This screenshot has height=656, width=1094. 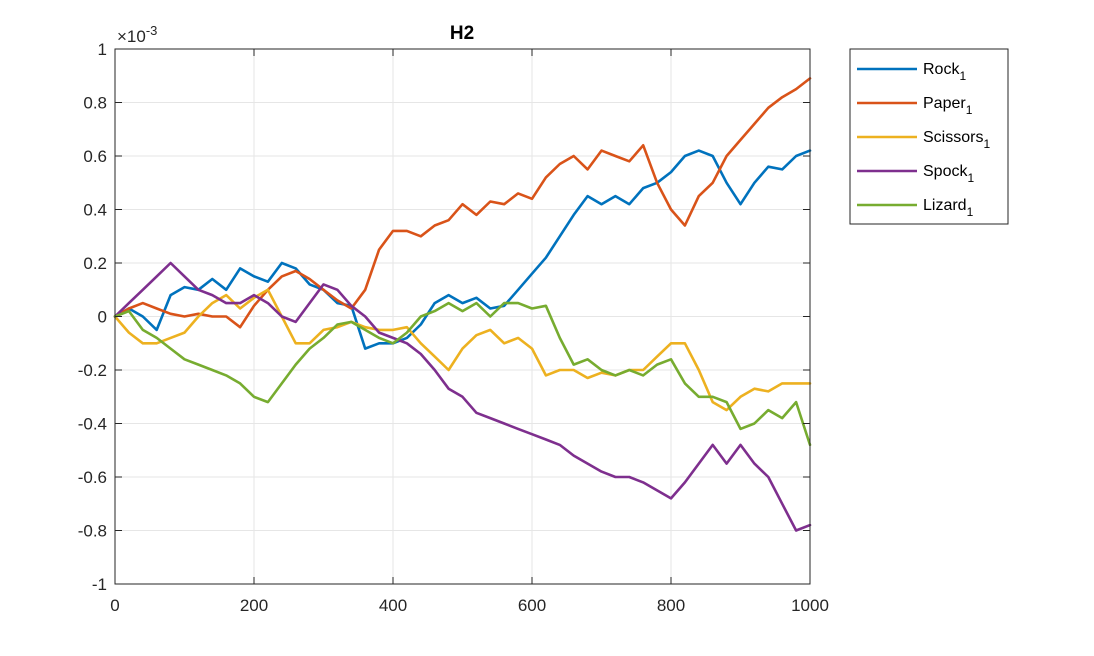 What do you see at coordinates (92, 531) in the screenshot?
I see `y-tick-label: -0.8` at bounding box center [92, 531].